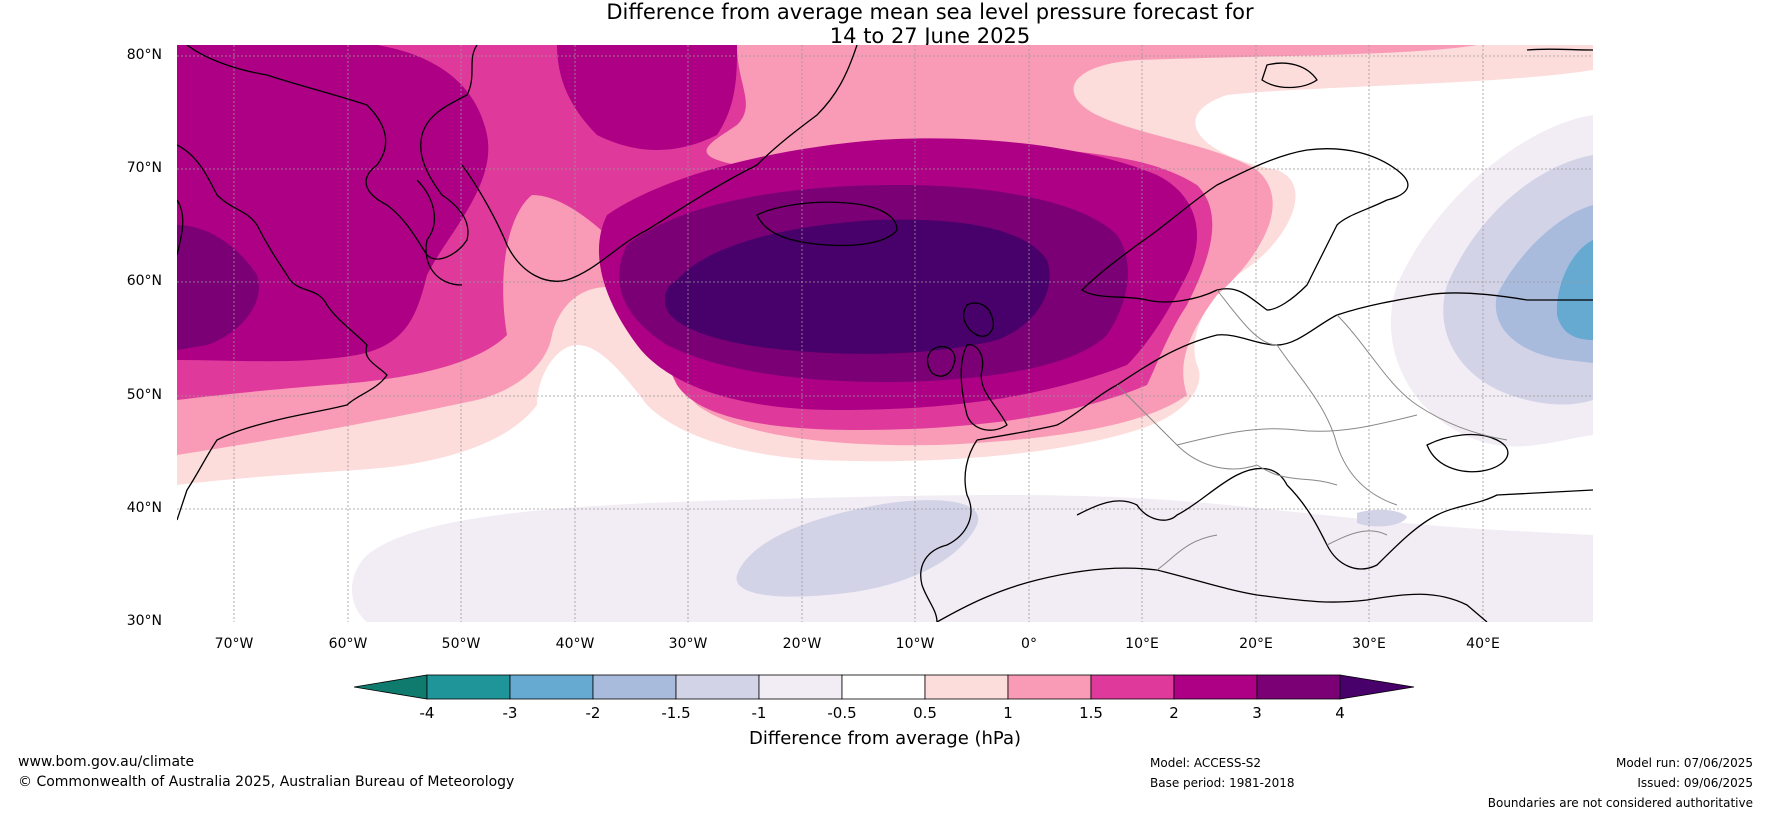 The width and height of the screenshot is (1770, 816). Describe the element at coordinates (1008, 713) in the screenshot. I see `colorbar-tick: 1` at that location.